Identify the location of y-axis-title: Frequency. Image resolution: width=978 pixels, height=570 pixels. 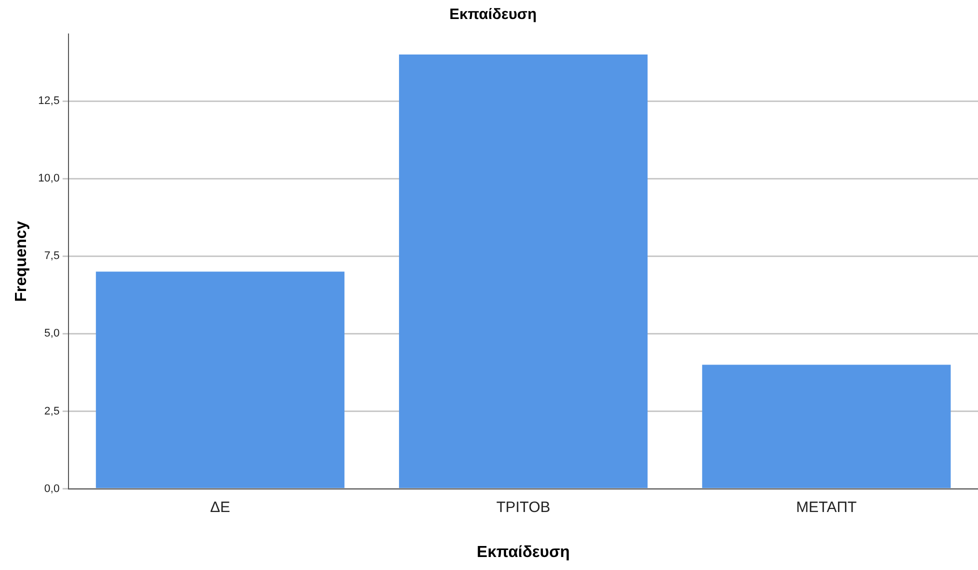
(21, 261).